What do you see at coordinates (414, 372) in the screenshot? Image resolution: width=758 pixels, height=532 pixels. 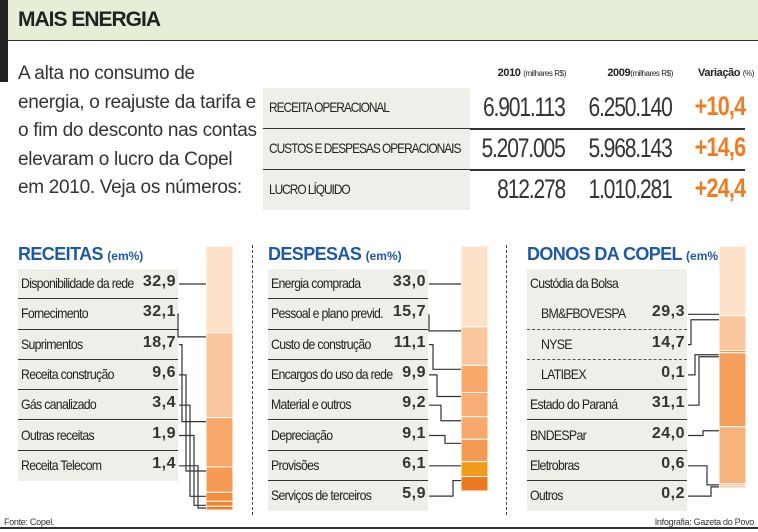 I see `item-value: 9,9` at bounding box center [414, 372].